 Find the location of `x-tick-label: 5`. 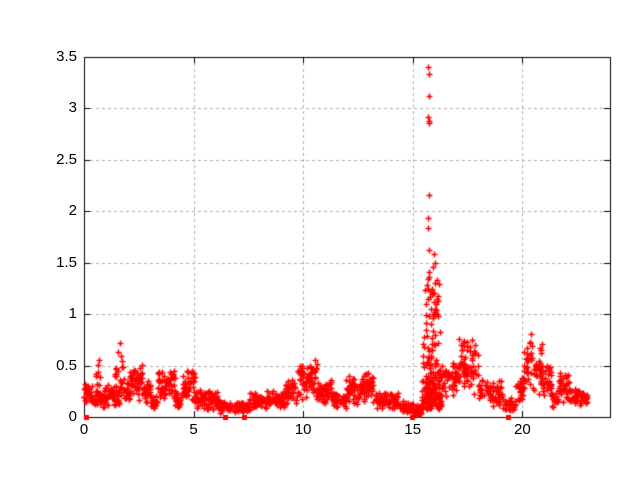

x-tick-label: 5 is located at coordinates (193, 429).